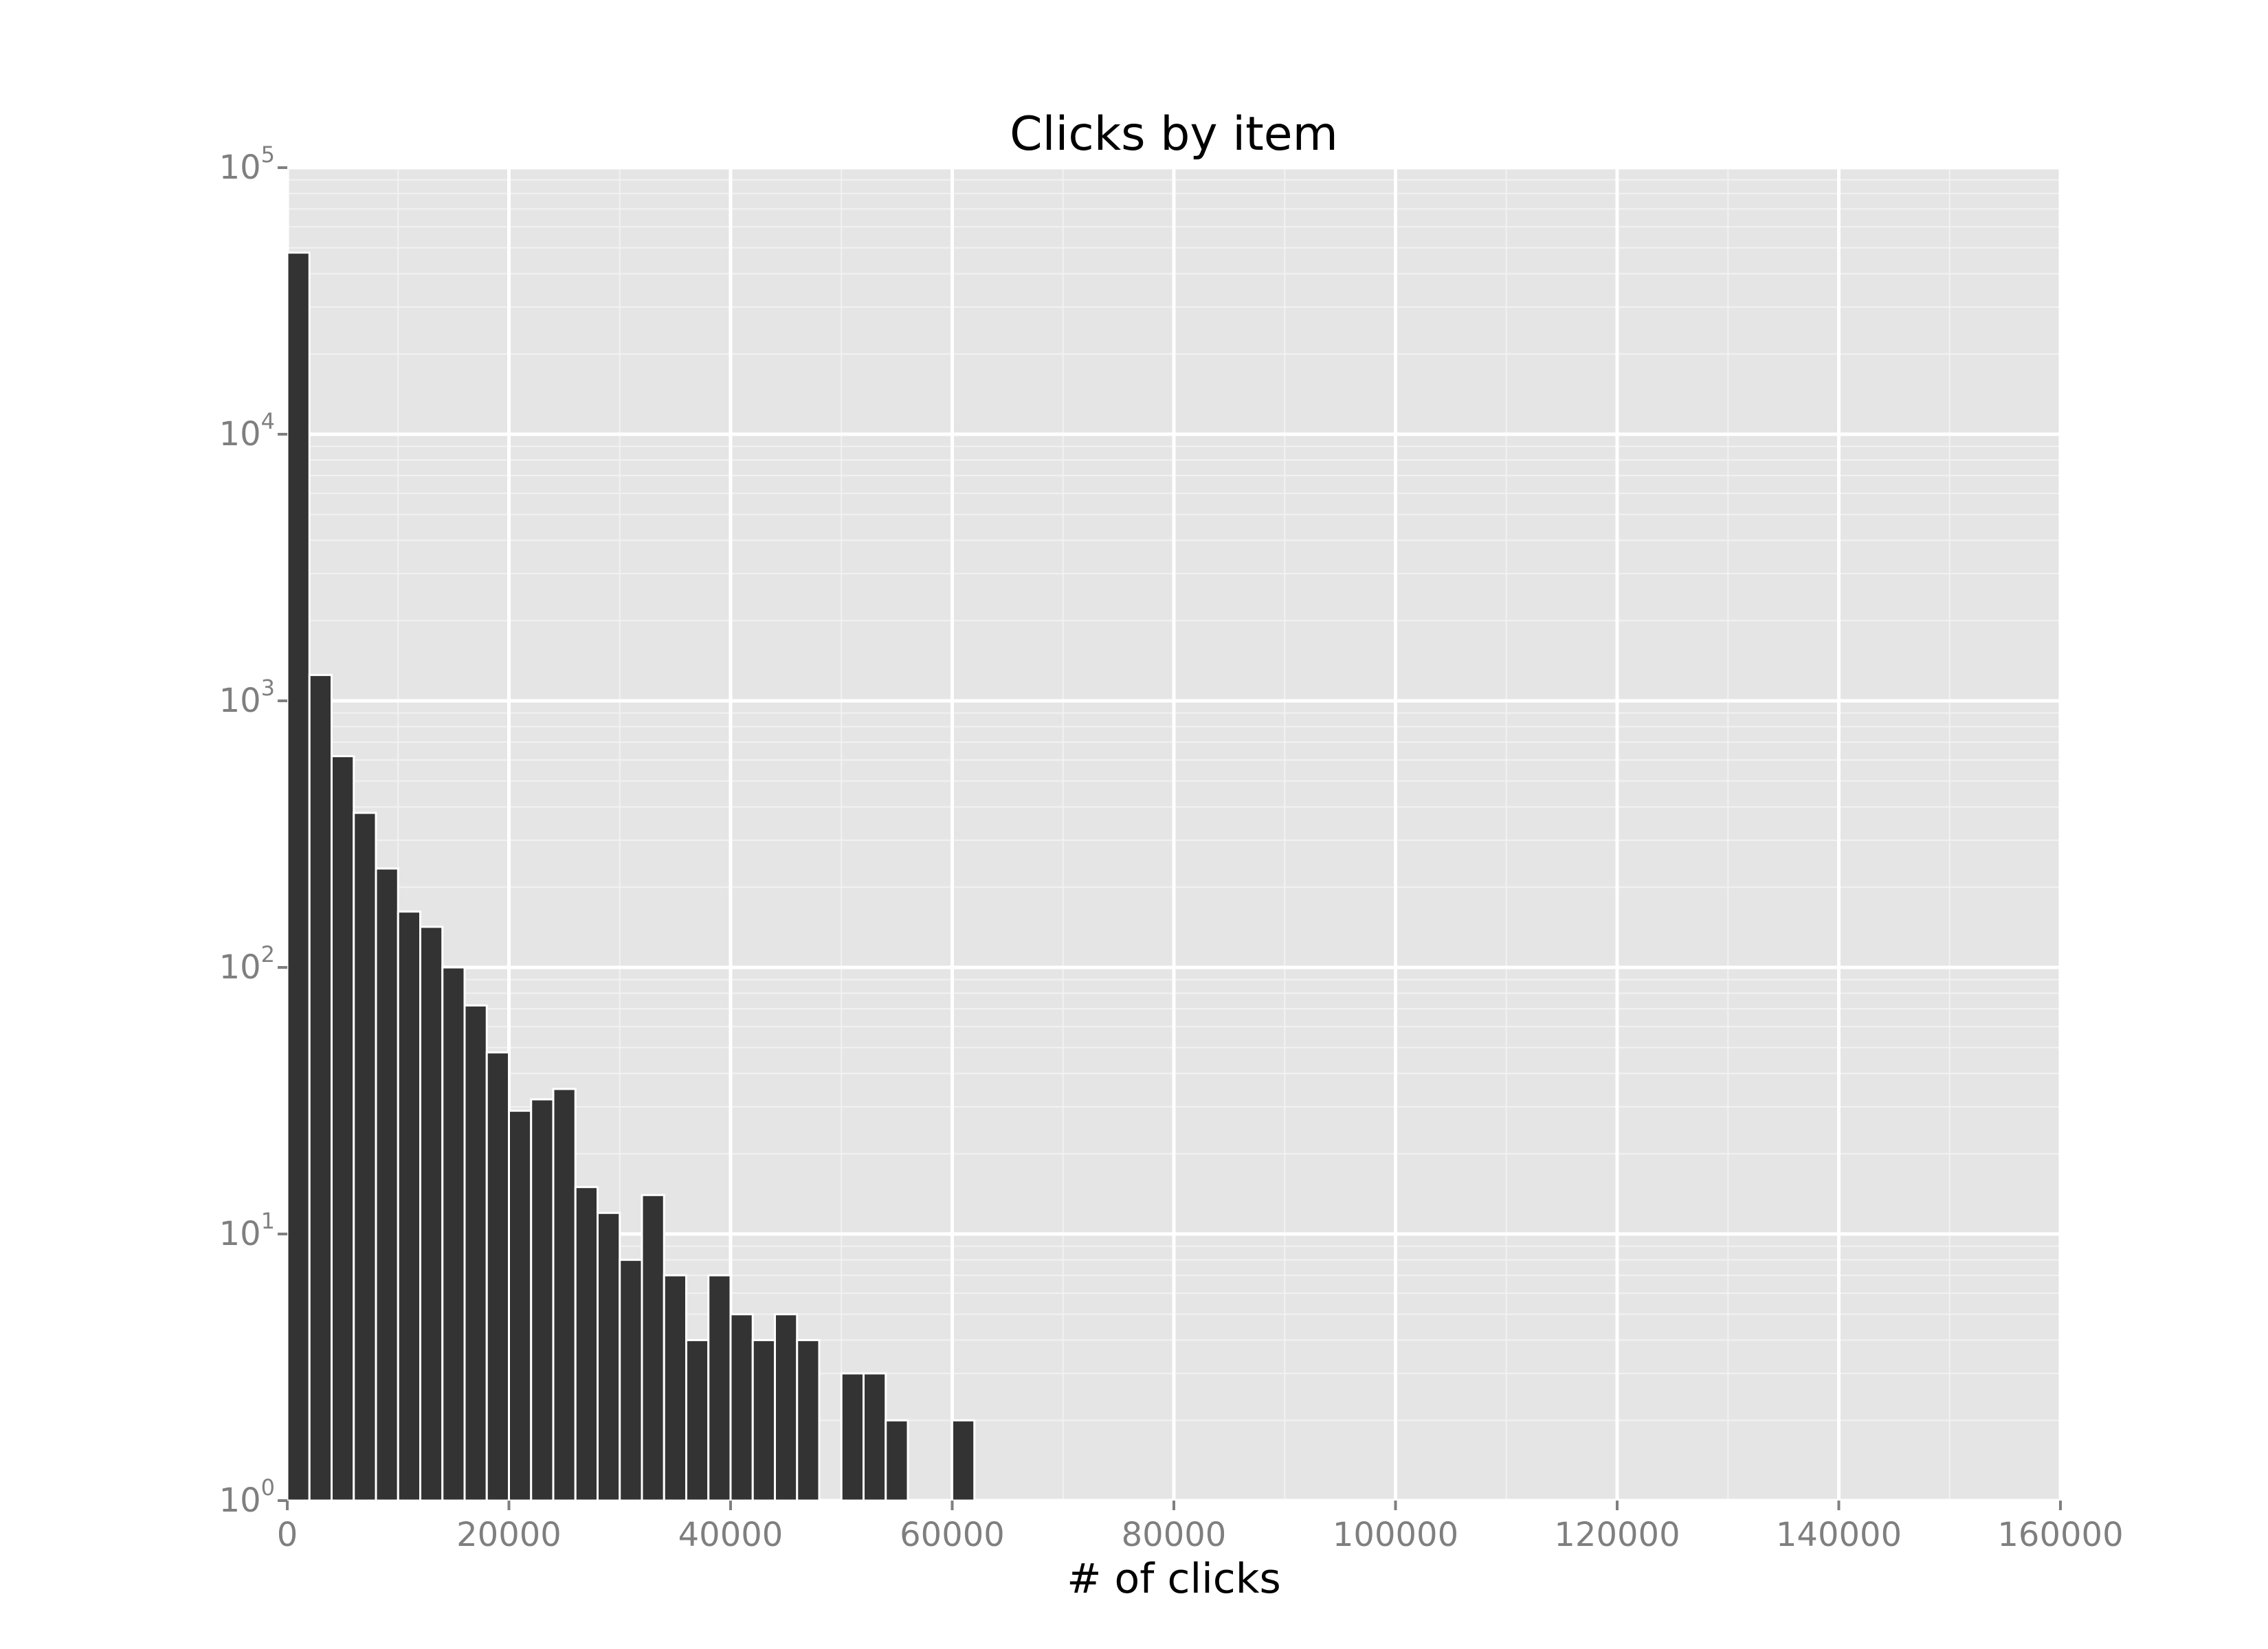  What do you see at coordinates (247, 1230) in the screenshot?
I see `y-tick-label: 10¹` at bounding box center [247, 1230].